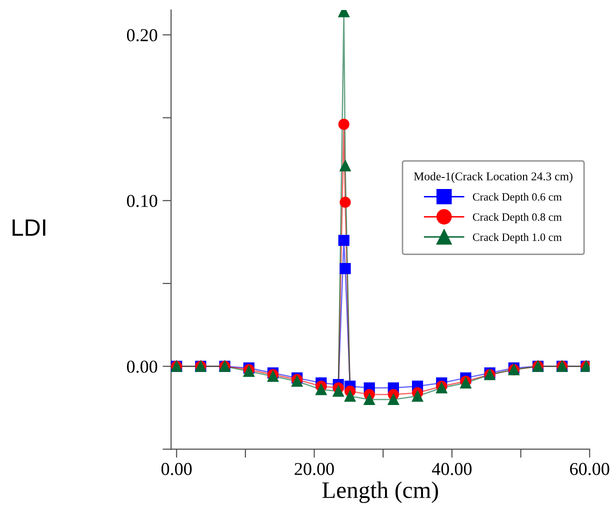 Image resolution: width=611 pixels, height=526 pixels. Describe the element at coordinates (142, 366) in the screenshot. I see `y-tick-label: 0.00` at that location.